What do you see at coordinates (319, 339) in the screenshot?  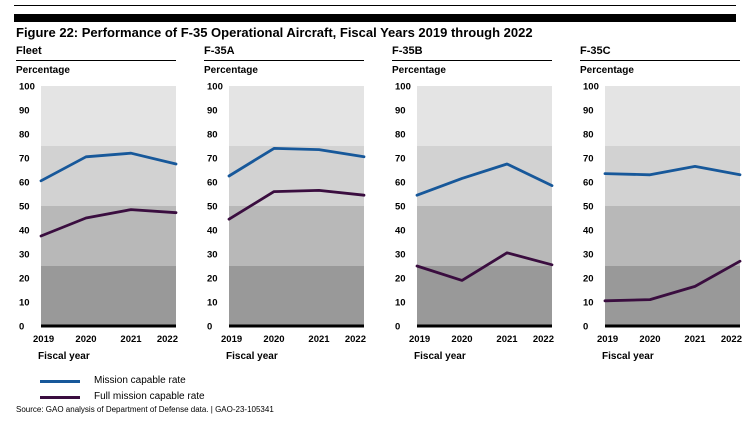 I see `x-tick-label: 2021` at bounding box center [319, 339].